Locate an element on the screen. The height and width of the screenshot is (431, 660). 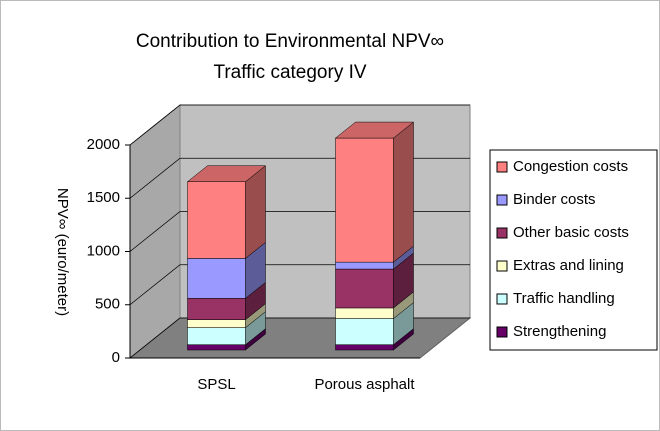
legend-label: Traffic handling is located at coordinates (564, 298).